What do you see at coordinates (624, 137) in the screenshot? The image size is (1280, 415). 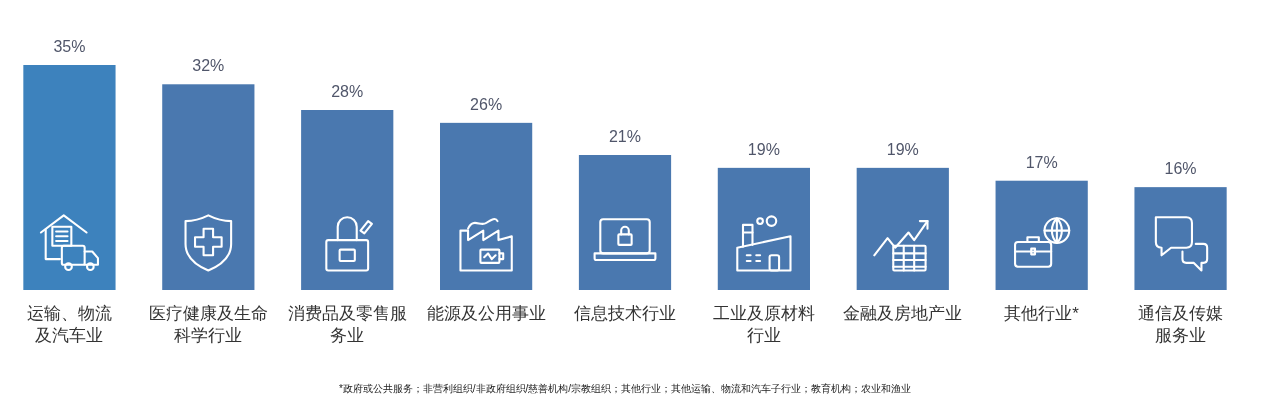 I see `data-label: 21%` at bounding box center [624, 137].